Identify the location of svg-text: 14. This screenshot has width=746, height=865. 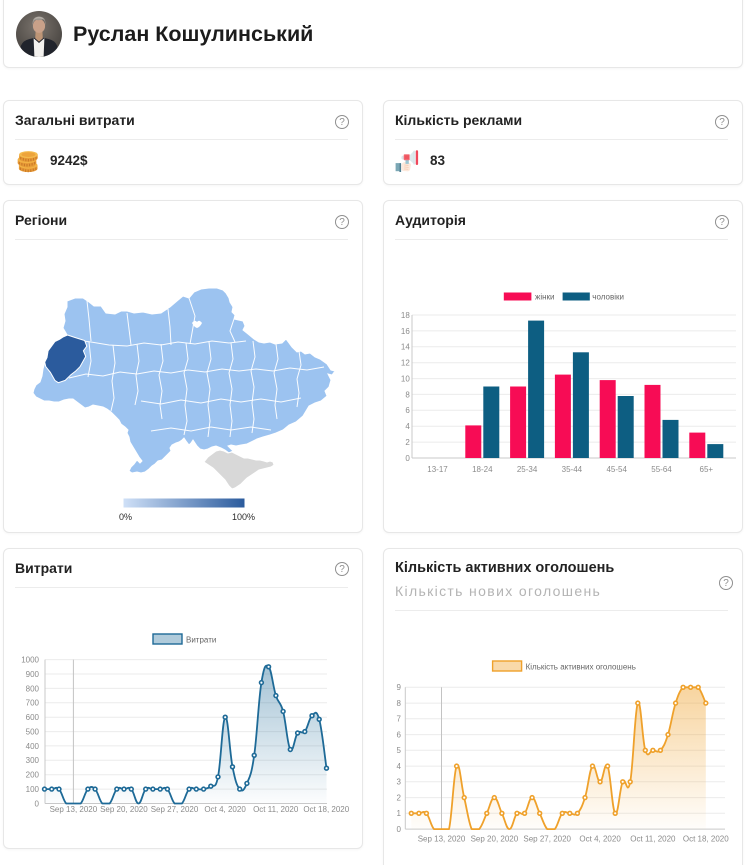
(405, 347).